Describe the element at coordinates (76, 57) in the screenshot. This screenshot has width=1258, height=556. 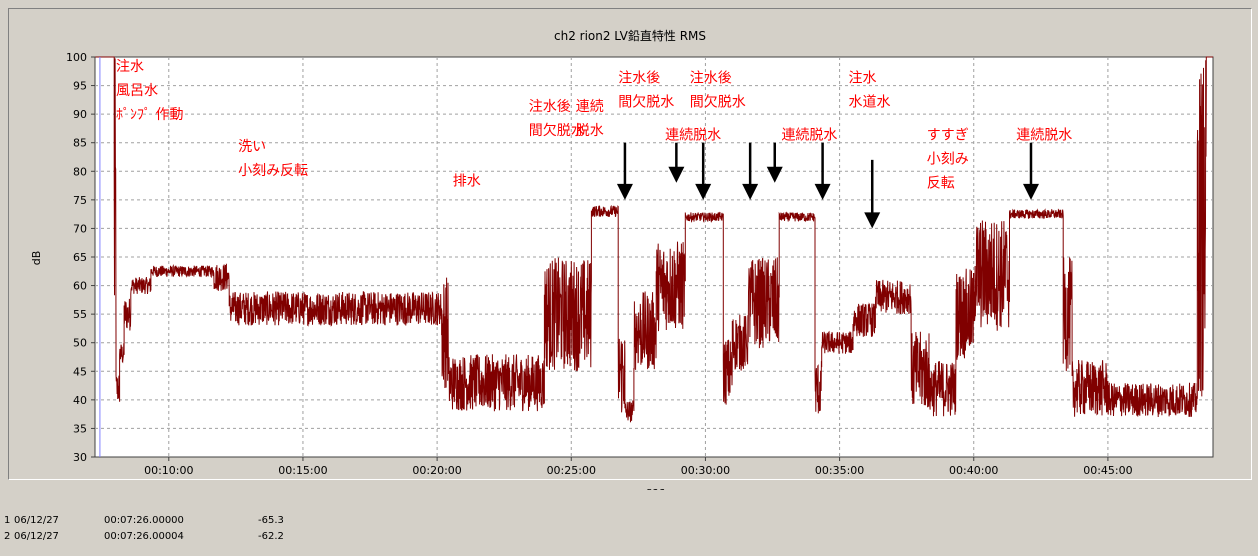
I see `y-tick-label: 100` at that location.